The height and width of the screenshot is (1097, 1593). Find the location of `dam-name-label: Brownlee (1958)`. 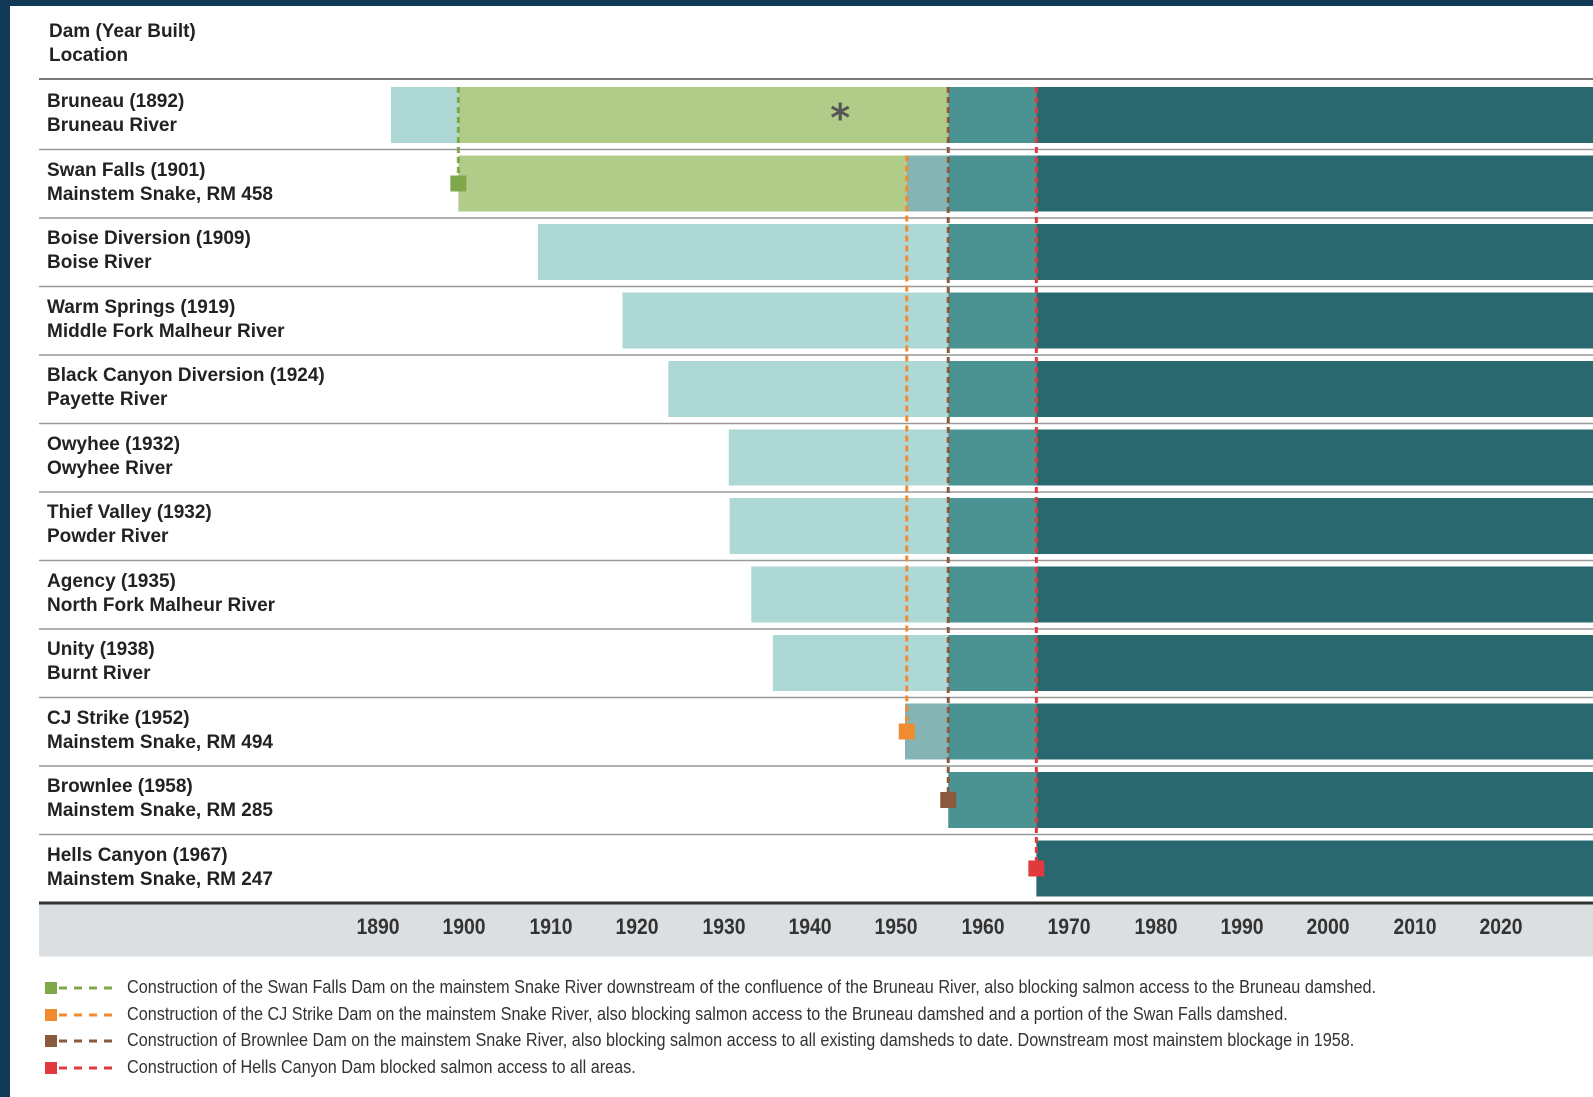

dam-name-label: Brownlee (1958) is located at coordinates (120, 786).